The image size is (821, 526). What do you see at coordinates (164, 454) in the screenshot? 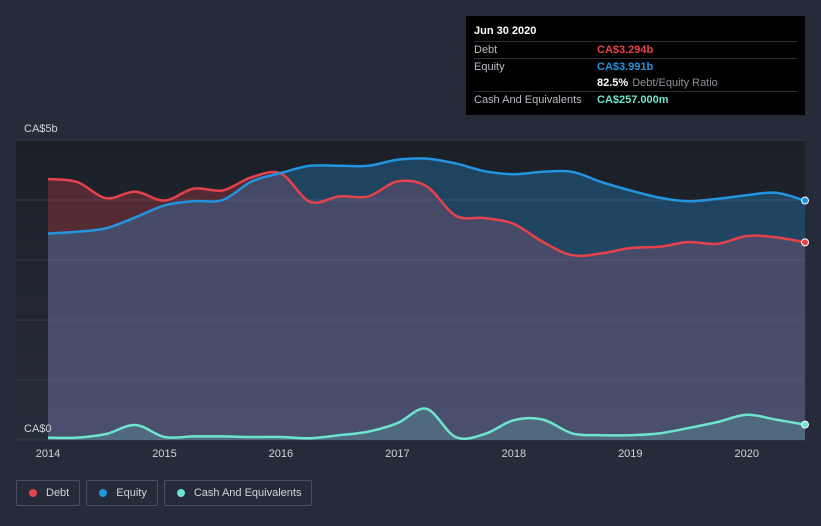
I see `x-tick-label: 2015` at bounding box center [164, 454].